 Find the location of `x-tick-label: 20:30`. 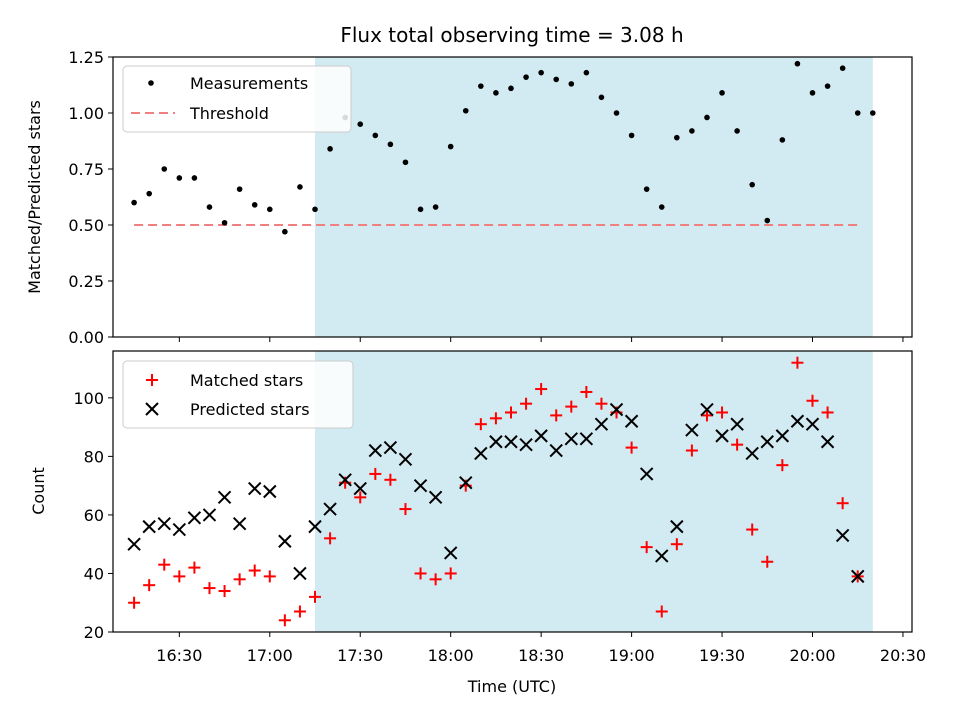

x-tick-label: 20:30 is located at coordinates (903, 655).